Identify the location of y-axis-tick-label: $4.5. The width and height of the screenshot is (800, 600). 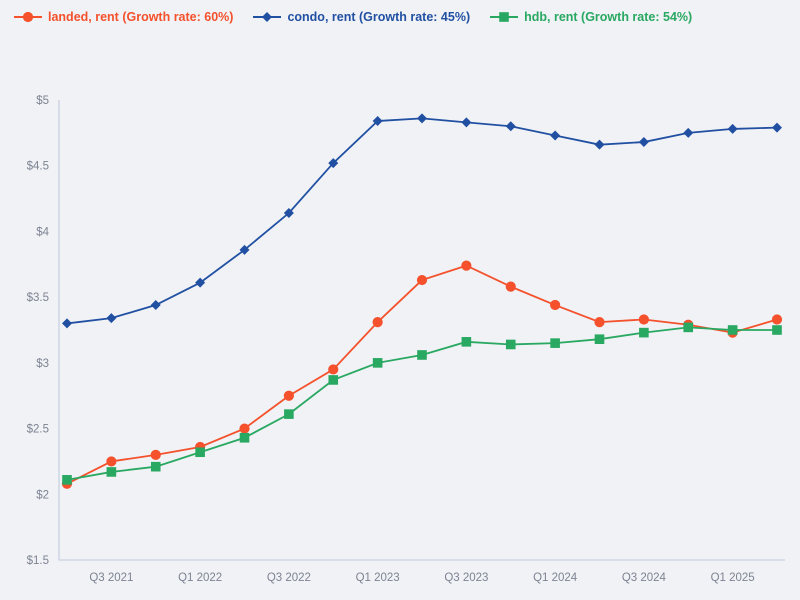
(38, 167).